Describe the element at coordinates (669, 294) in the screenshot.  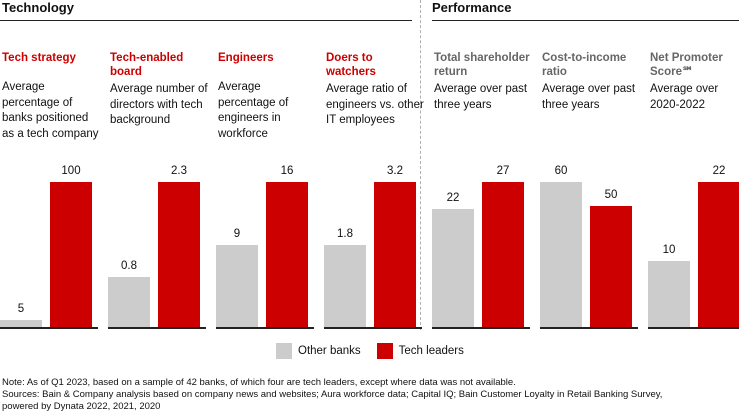
I see `bar-net-promoter-score-other-banks` at that location.